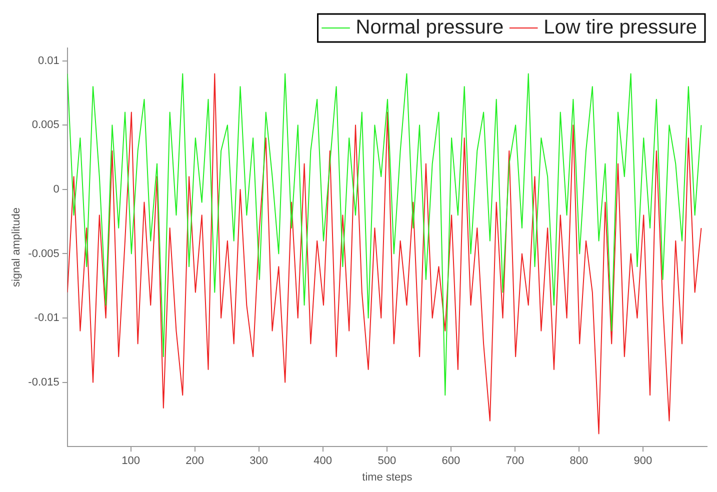 The height and width of the screenshot is (492, 717). I want to click on x-tick-label: 900, so click(643, 461).